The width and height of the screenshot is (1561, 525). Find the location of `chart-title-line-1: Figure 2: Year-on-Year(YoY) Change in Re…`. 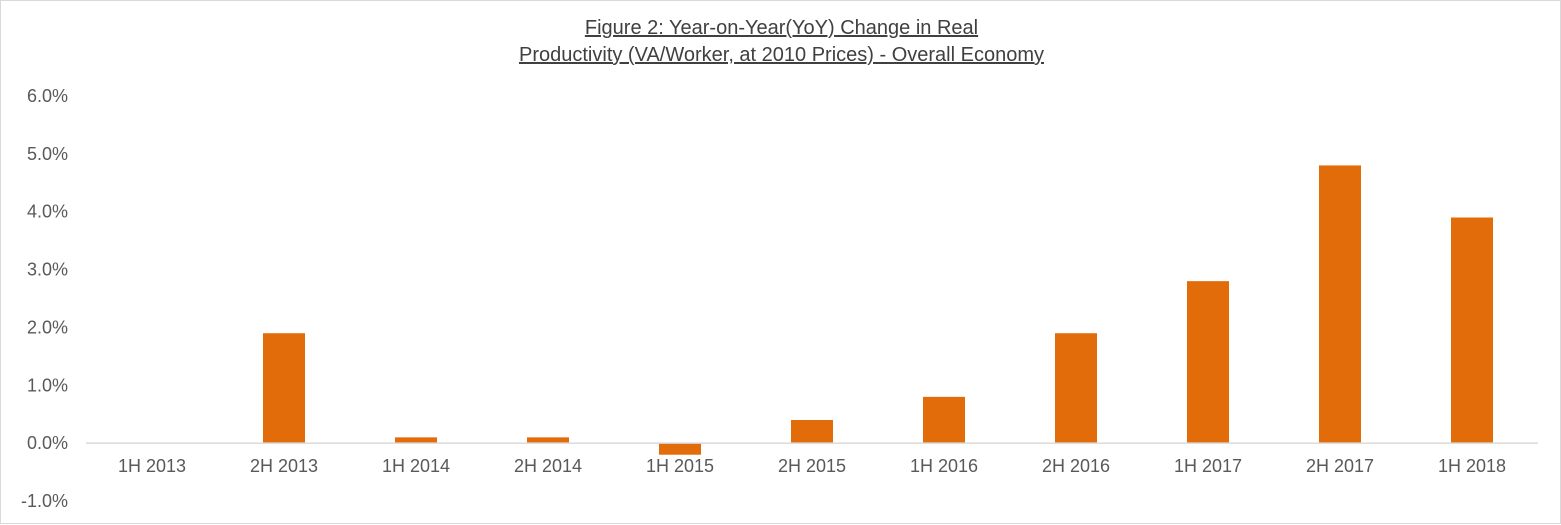

chart-title-line-1: Figure 2: Year-on-Year(YoY) Change in Re… is located at coordinates (781, 28).